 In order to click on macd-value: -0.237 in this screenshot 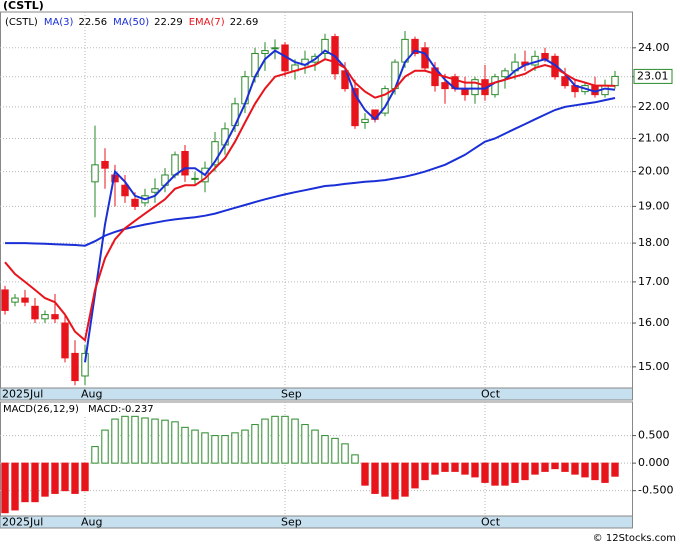, I will do `click(137, 409)`.